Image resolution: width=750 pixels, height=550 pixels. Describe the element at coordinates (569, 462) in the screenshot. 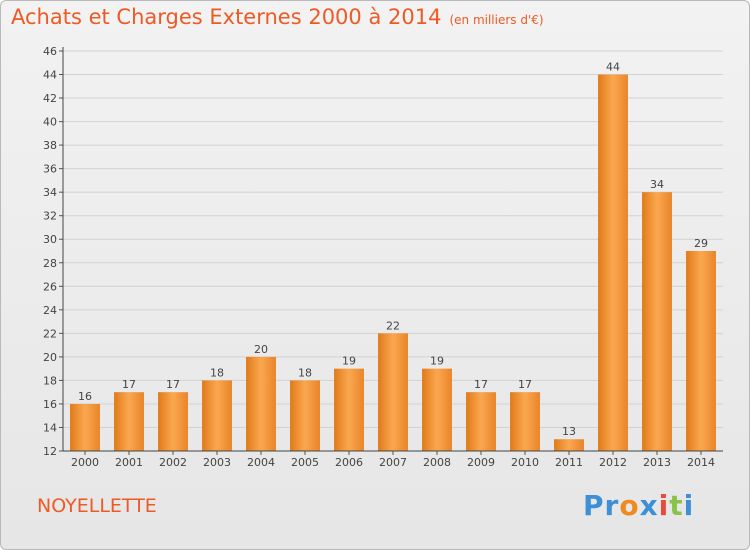

I see `x-tick-label: 2011` at that location.